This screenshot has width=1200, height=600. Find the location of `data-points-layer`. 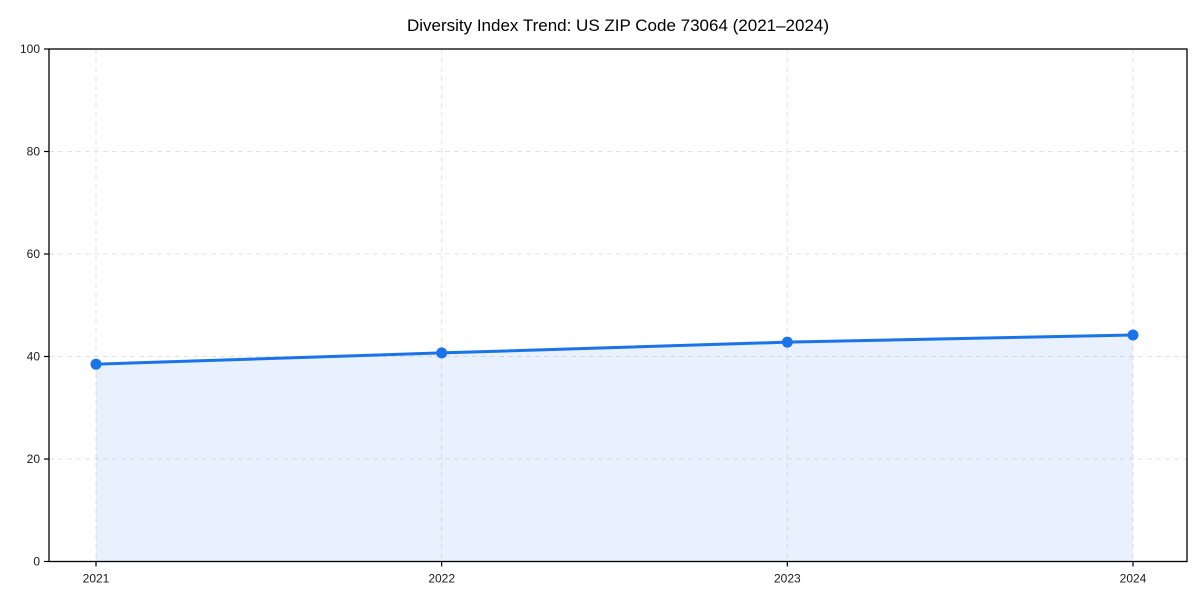

data-points-layer is located at coordinates (614, 349).